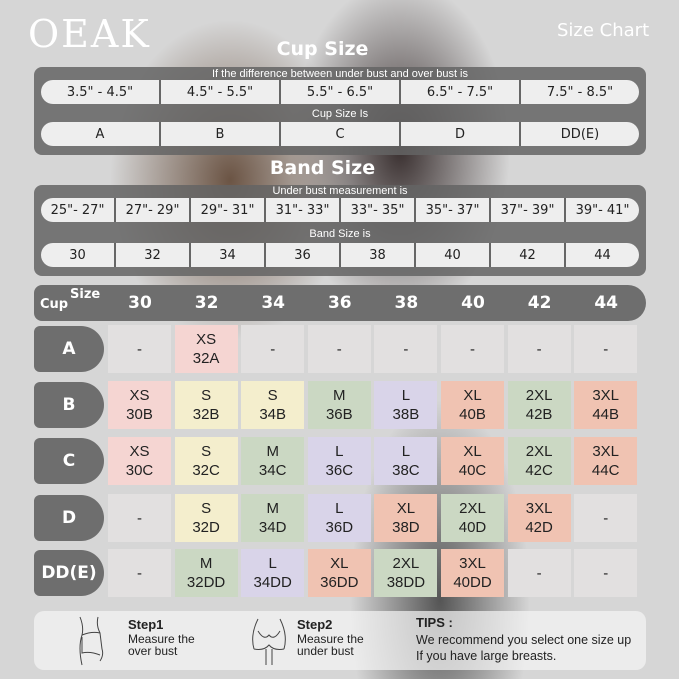 This screenshot has width=679, height=679. What do you see at coordinates (315, 624) in the screenshot?
I see `step2-title: Step2` at bounding box center [315, 624].